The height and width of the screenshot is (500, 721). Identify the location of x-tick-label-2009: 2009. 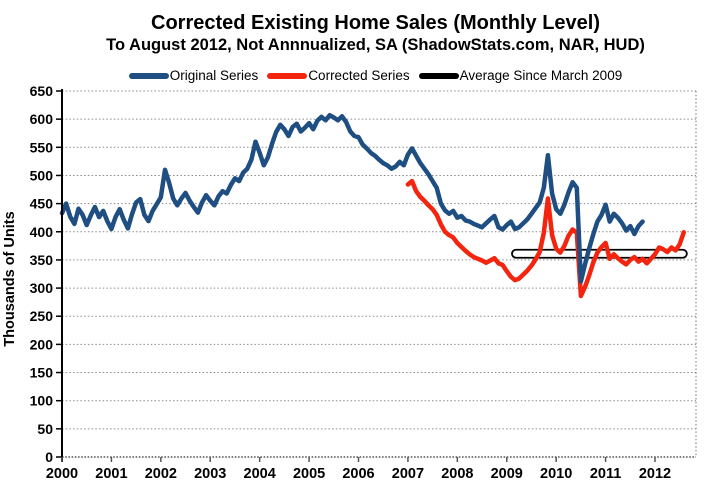
(507, 474).